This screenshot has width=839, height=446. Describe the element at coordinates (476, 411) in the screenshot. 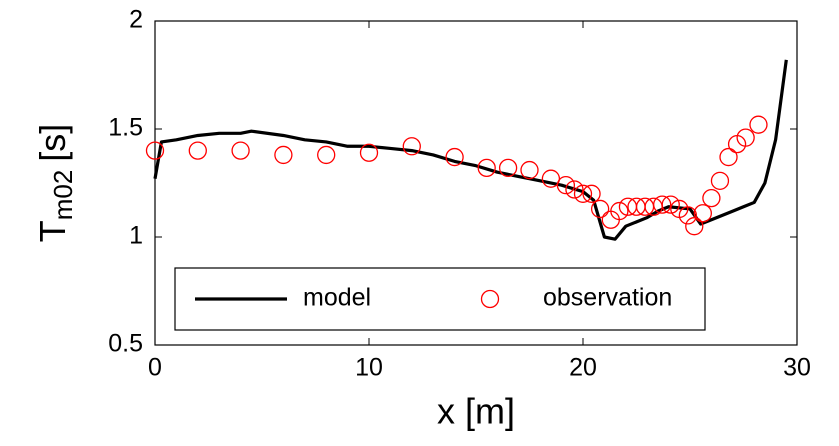

I see `x-axis-label: x [m]` at that location.